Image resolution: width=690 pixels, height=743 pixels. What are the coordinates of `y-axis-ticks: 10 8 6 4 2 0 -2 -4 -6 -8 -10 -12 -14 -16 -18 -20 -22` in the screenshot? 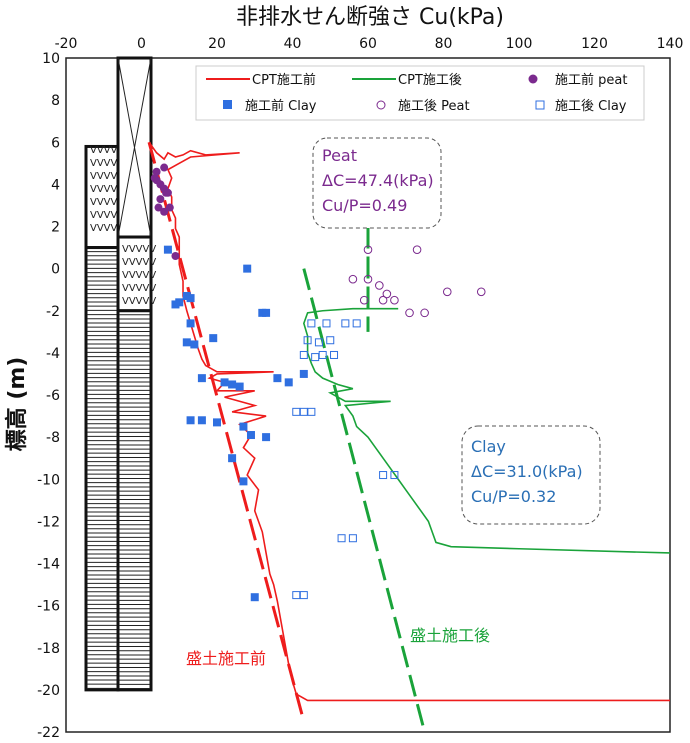 It's located at (48, 396).